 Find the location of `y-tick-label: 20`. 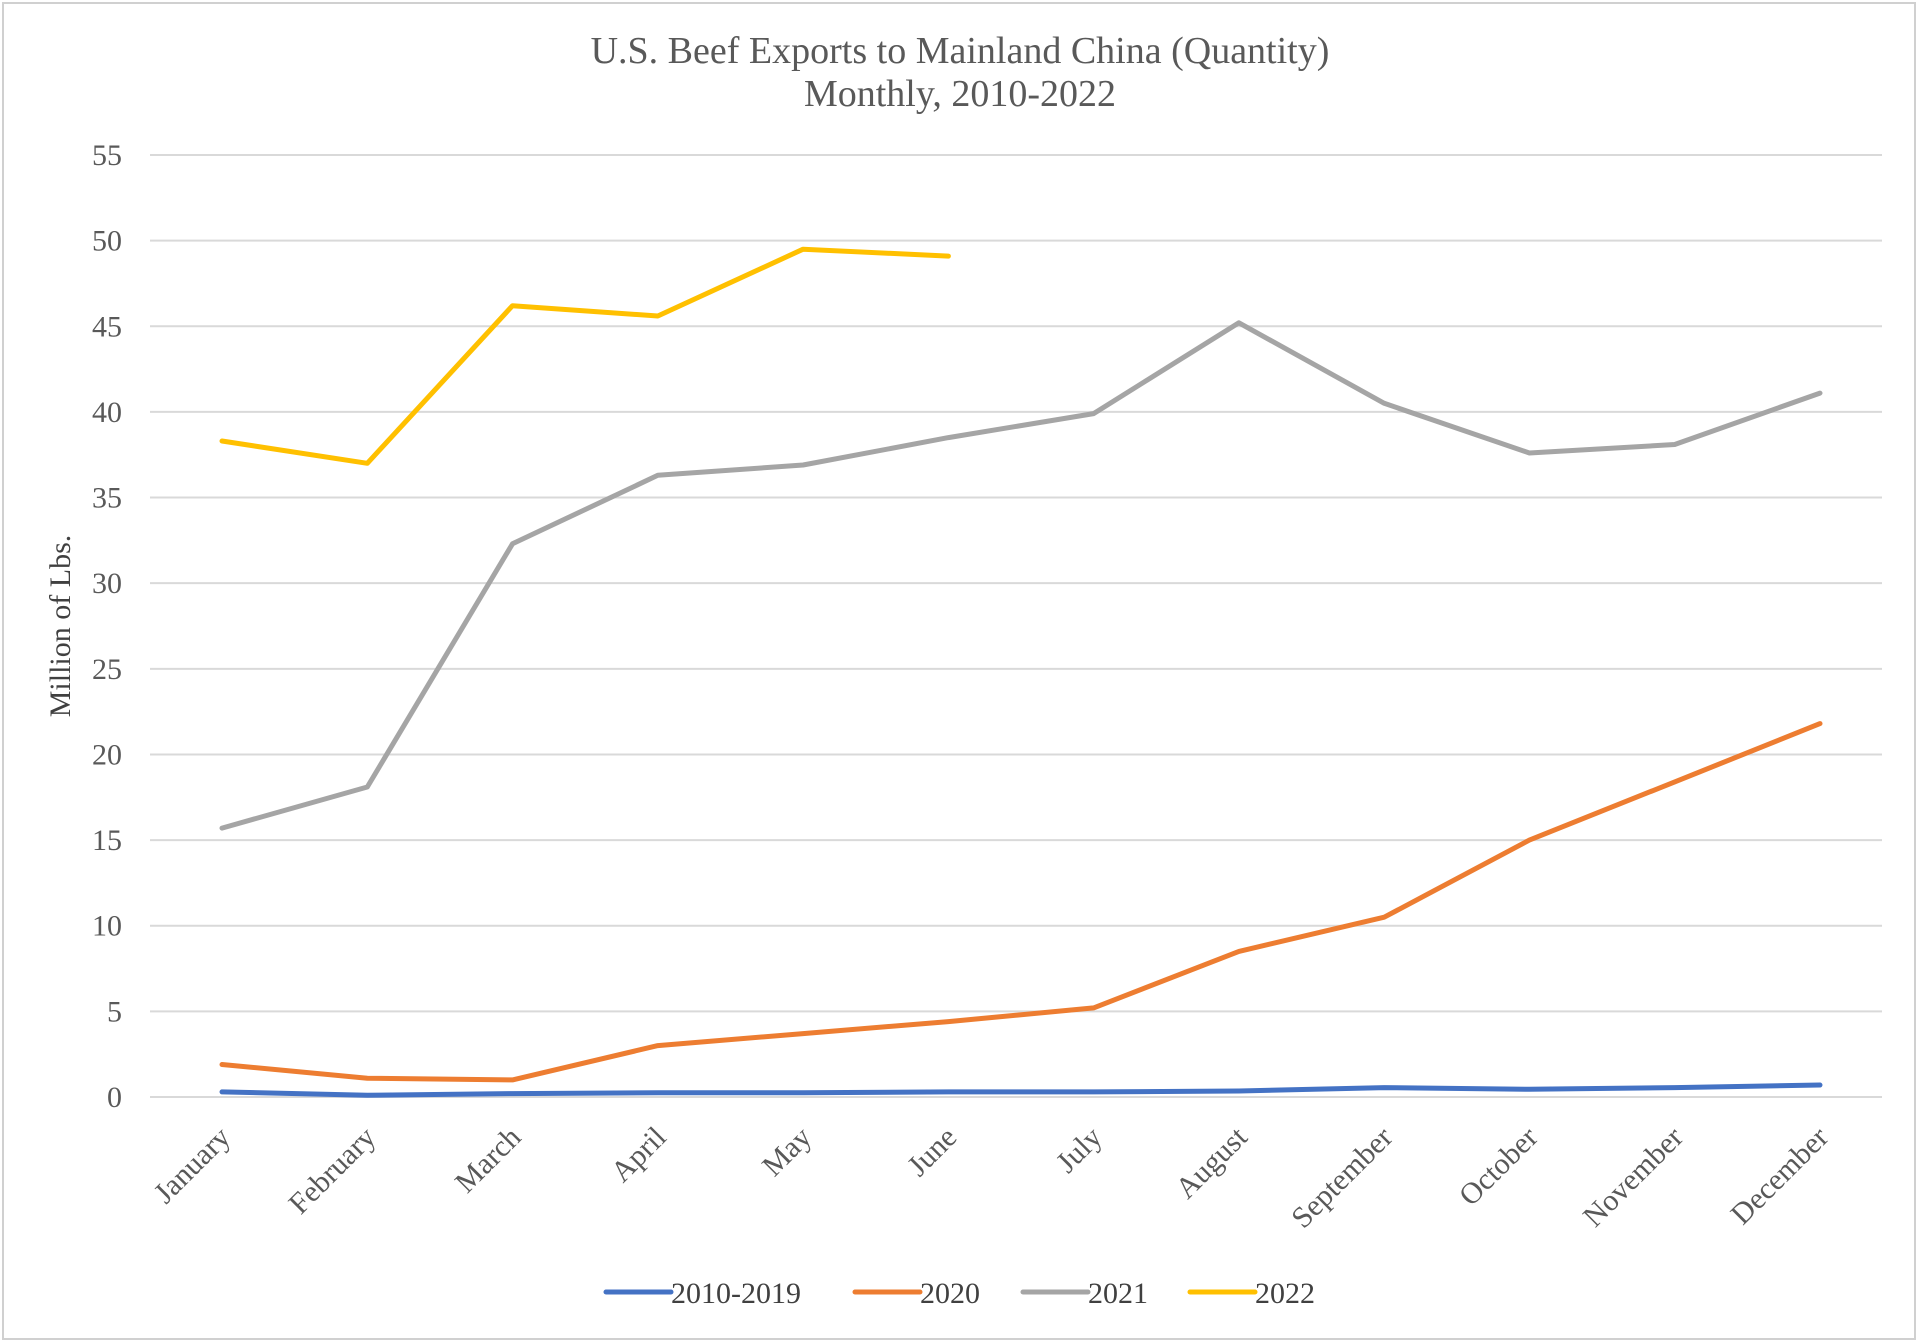

y-tick-label: 20 is located at coordinates (107, 754).